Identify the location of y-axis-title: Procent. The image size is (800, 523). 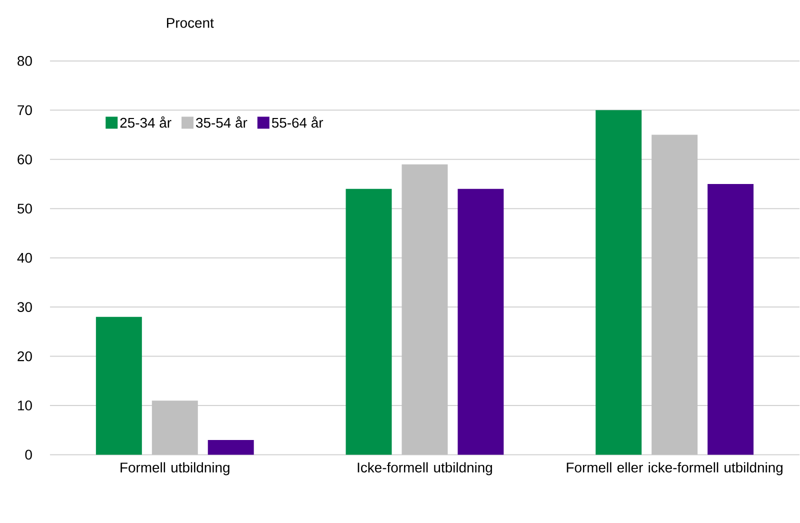
(190, 23).